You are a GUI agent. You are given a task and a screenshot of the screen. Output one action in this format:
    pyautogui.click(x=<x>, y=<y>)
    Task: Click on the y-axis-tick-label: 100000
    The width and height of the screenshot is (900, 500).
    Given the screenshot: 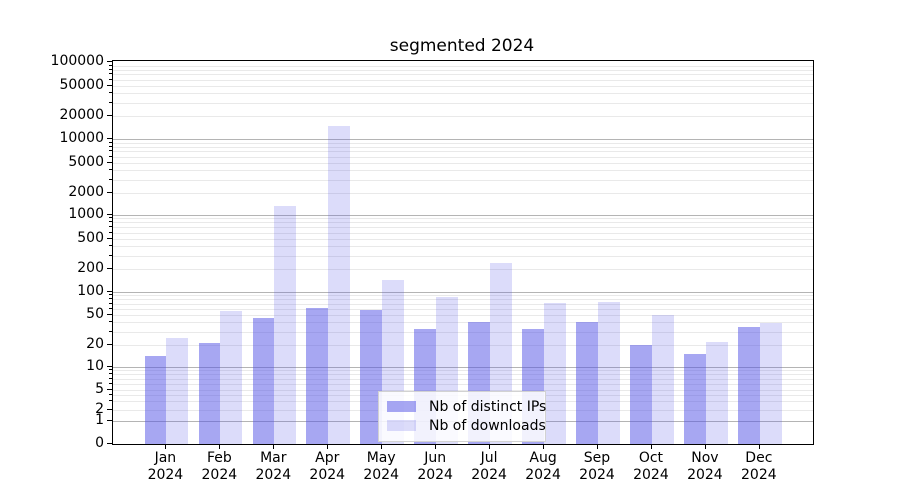 What is the action you would take?
    pyautogui.click(x=77, y=61)
    